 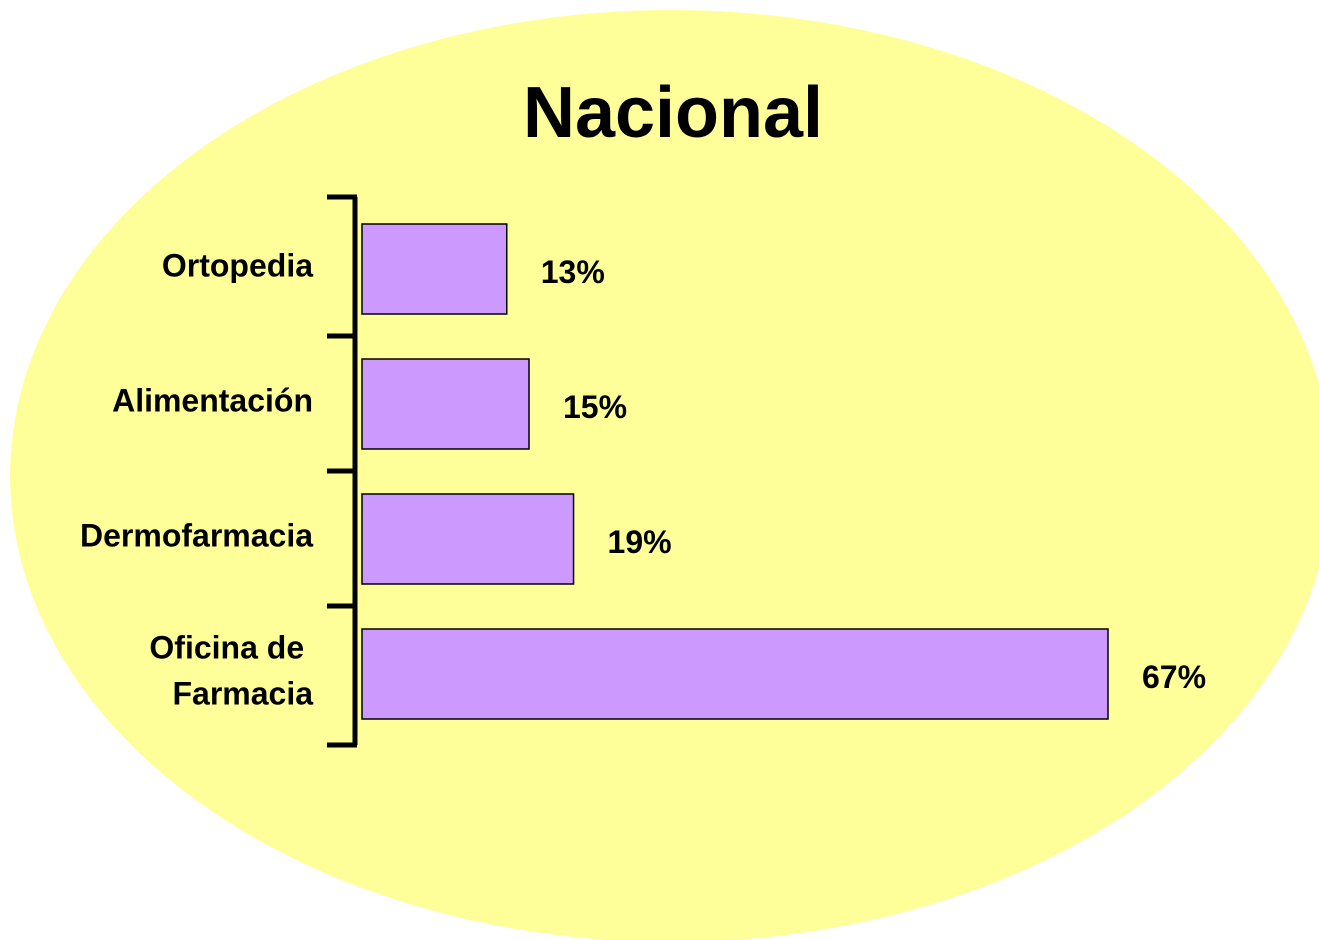 What do you see at coordinates (196, 536) in the screenshot?
I see `category-label: Dermofarmacia` at bounding box center [196, 536].